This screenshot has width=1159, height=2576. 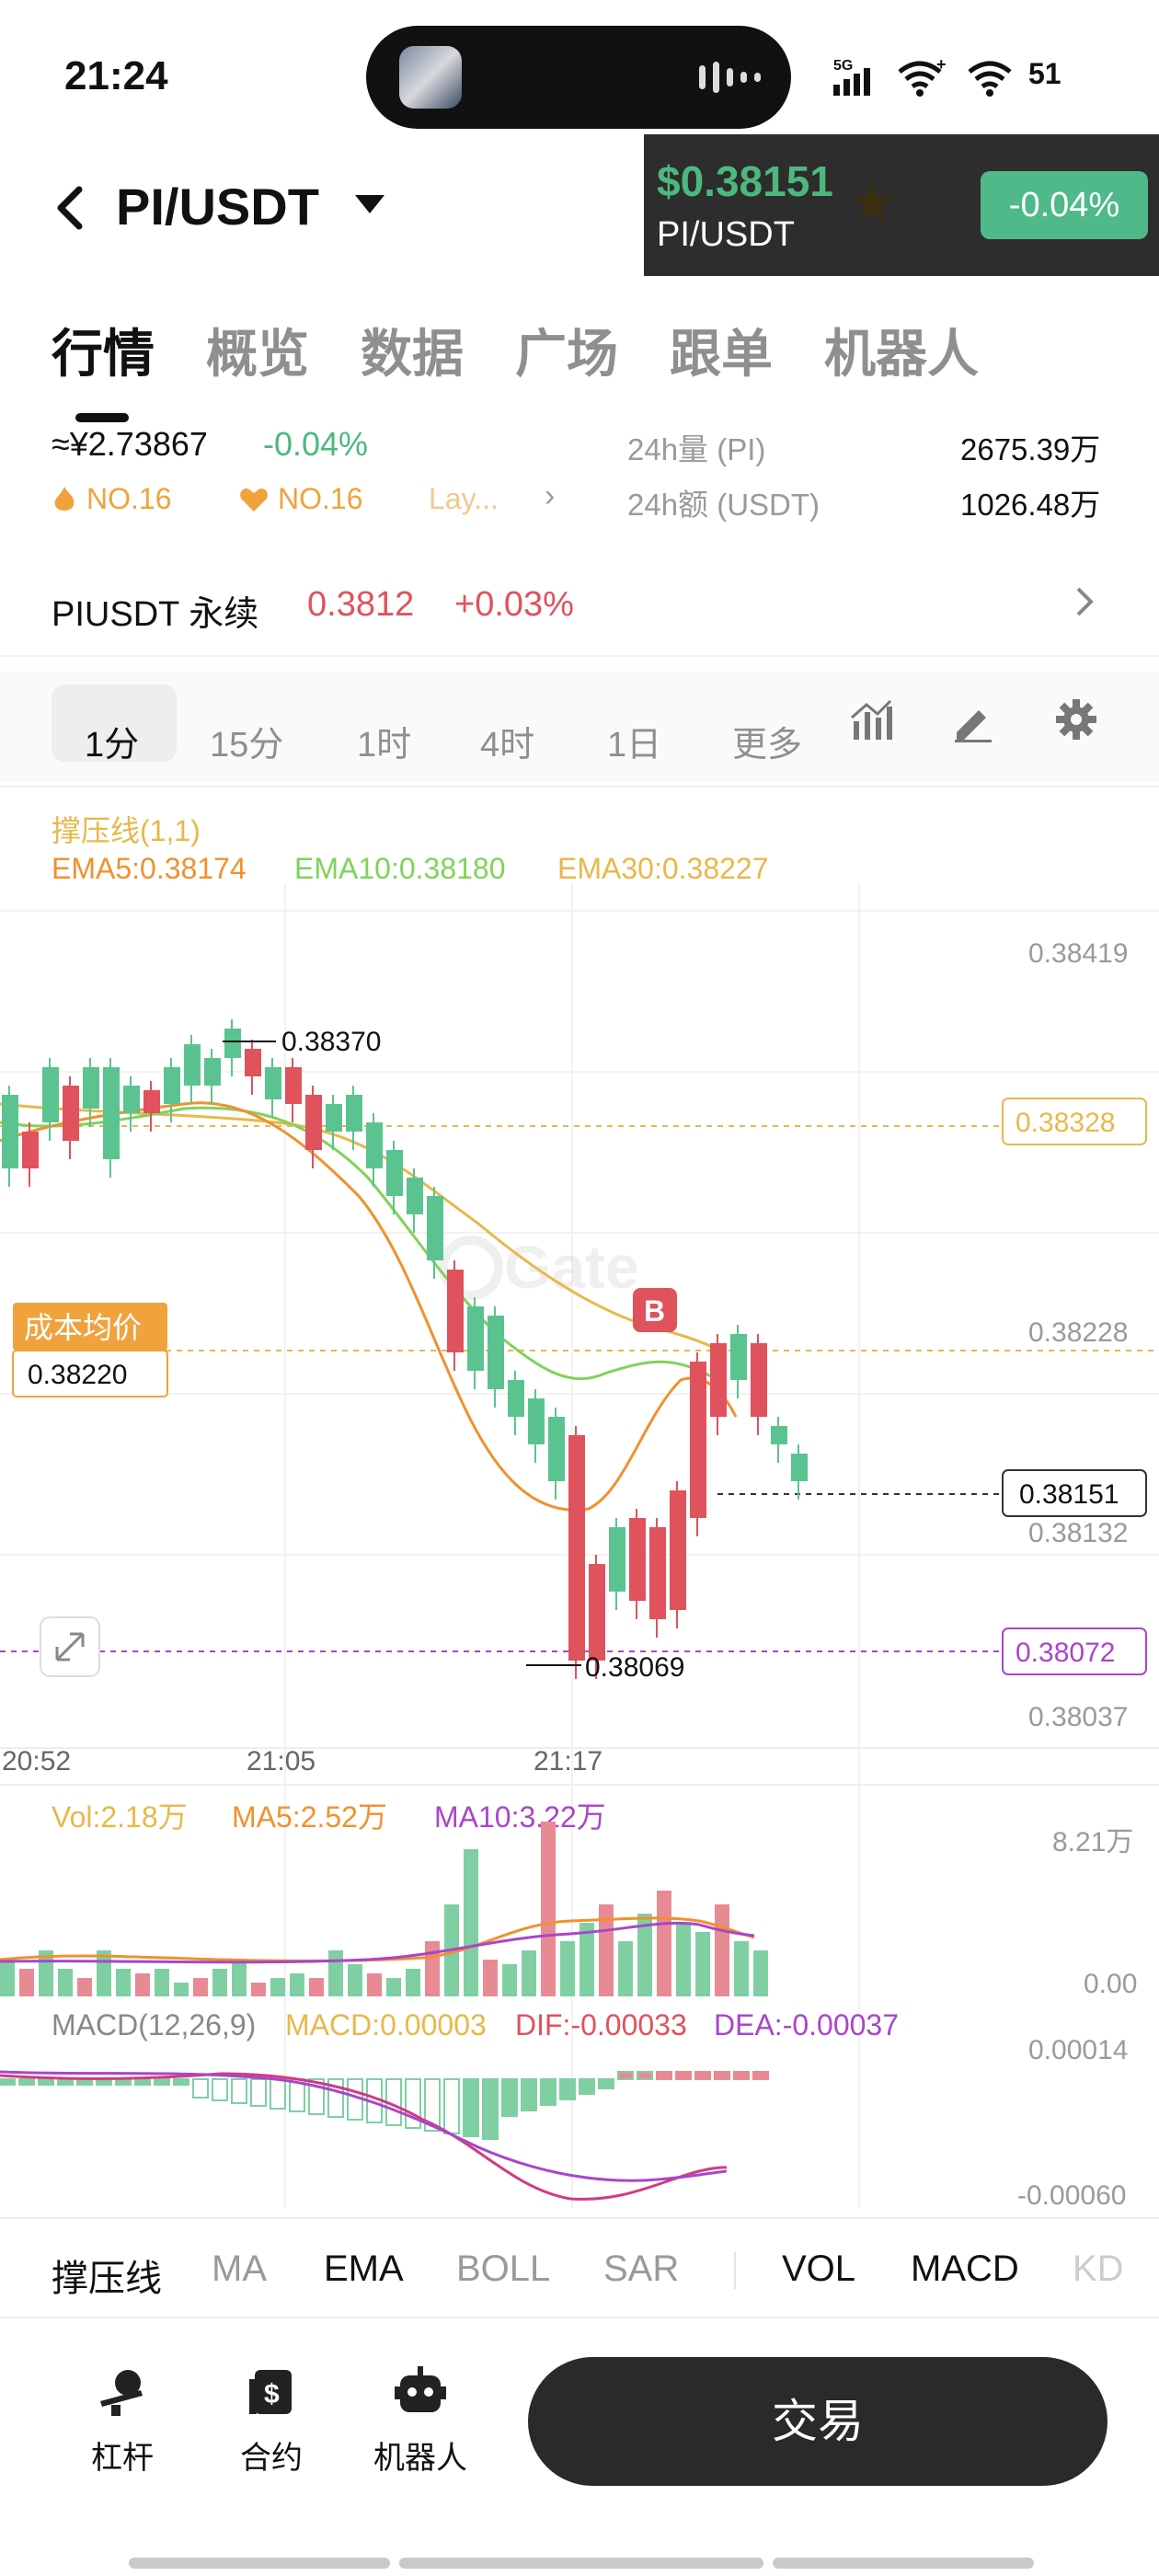 What do you see at coordinates (107, 2279) in the screenshot?
I see `ind-support-resistance: 撑压线` at bounding box center [107, 2279].